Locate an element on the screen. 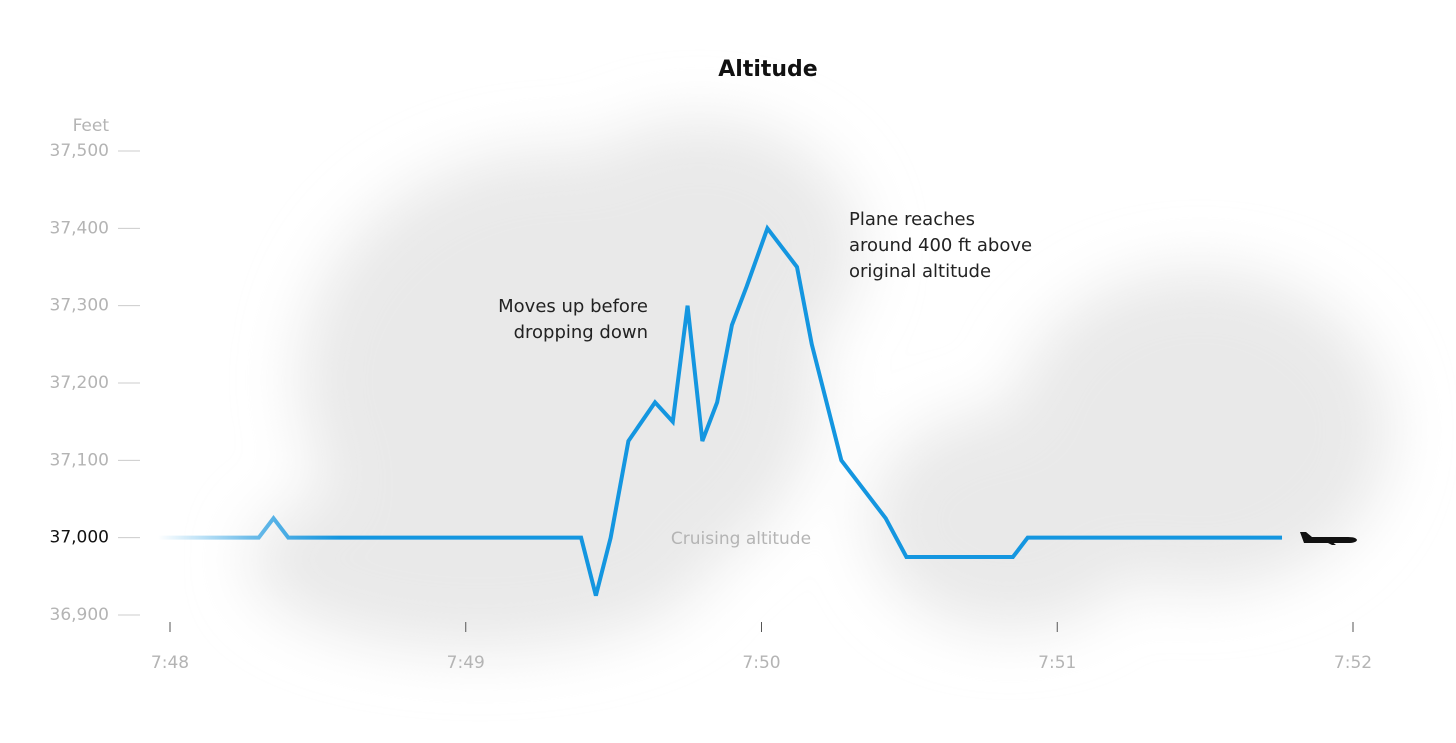 This screenshot has height=743, width=1456. y-axis-label: Feet is located at coordinates (91, 126).